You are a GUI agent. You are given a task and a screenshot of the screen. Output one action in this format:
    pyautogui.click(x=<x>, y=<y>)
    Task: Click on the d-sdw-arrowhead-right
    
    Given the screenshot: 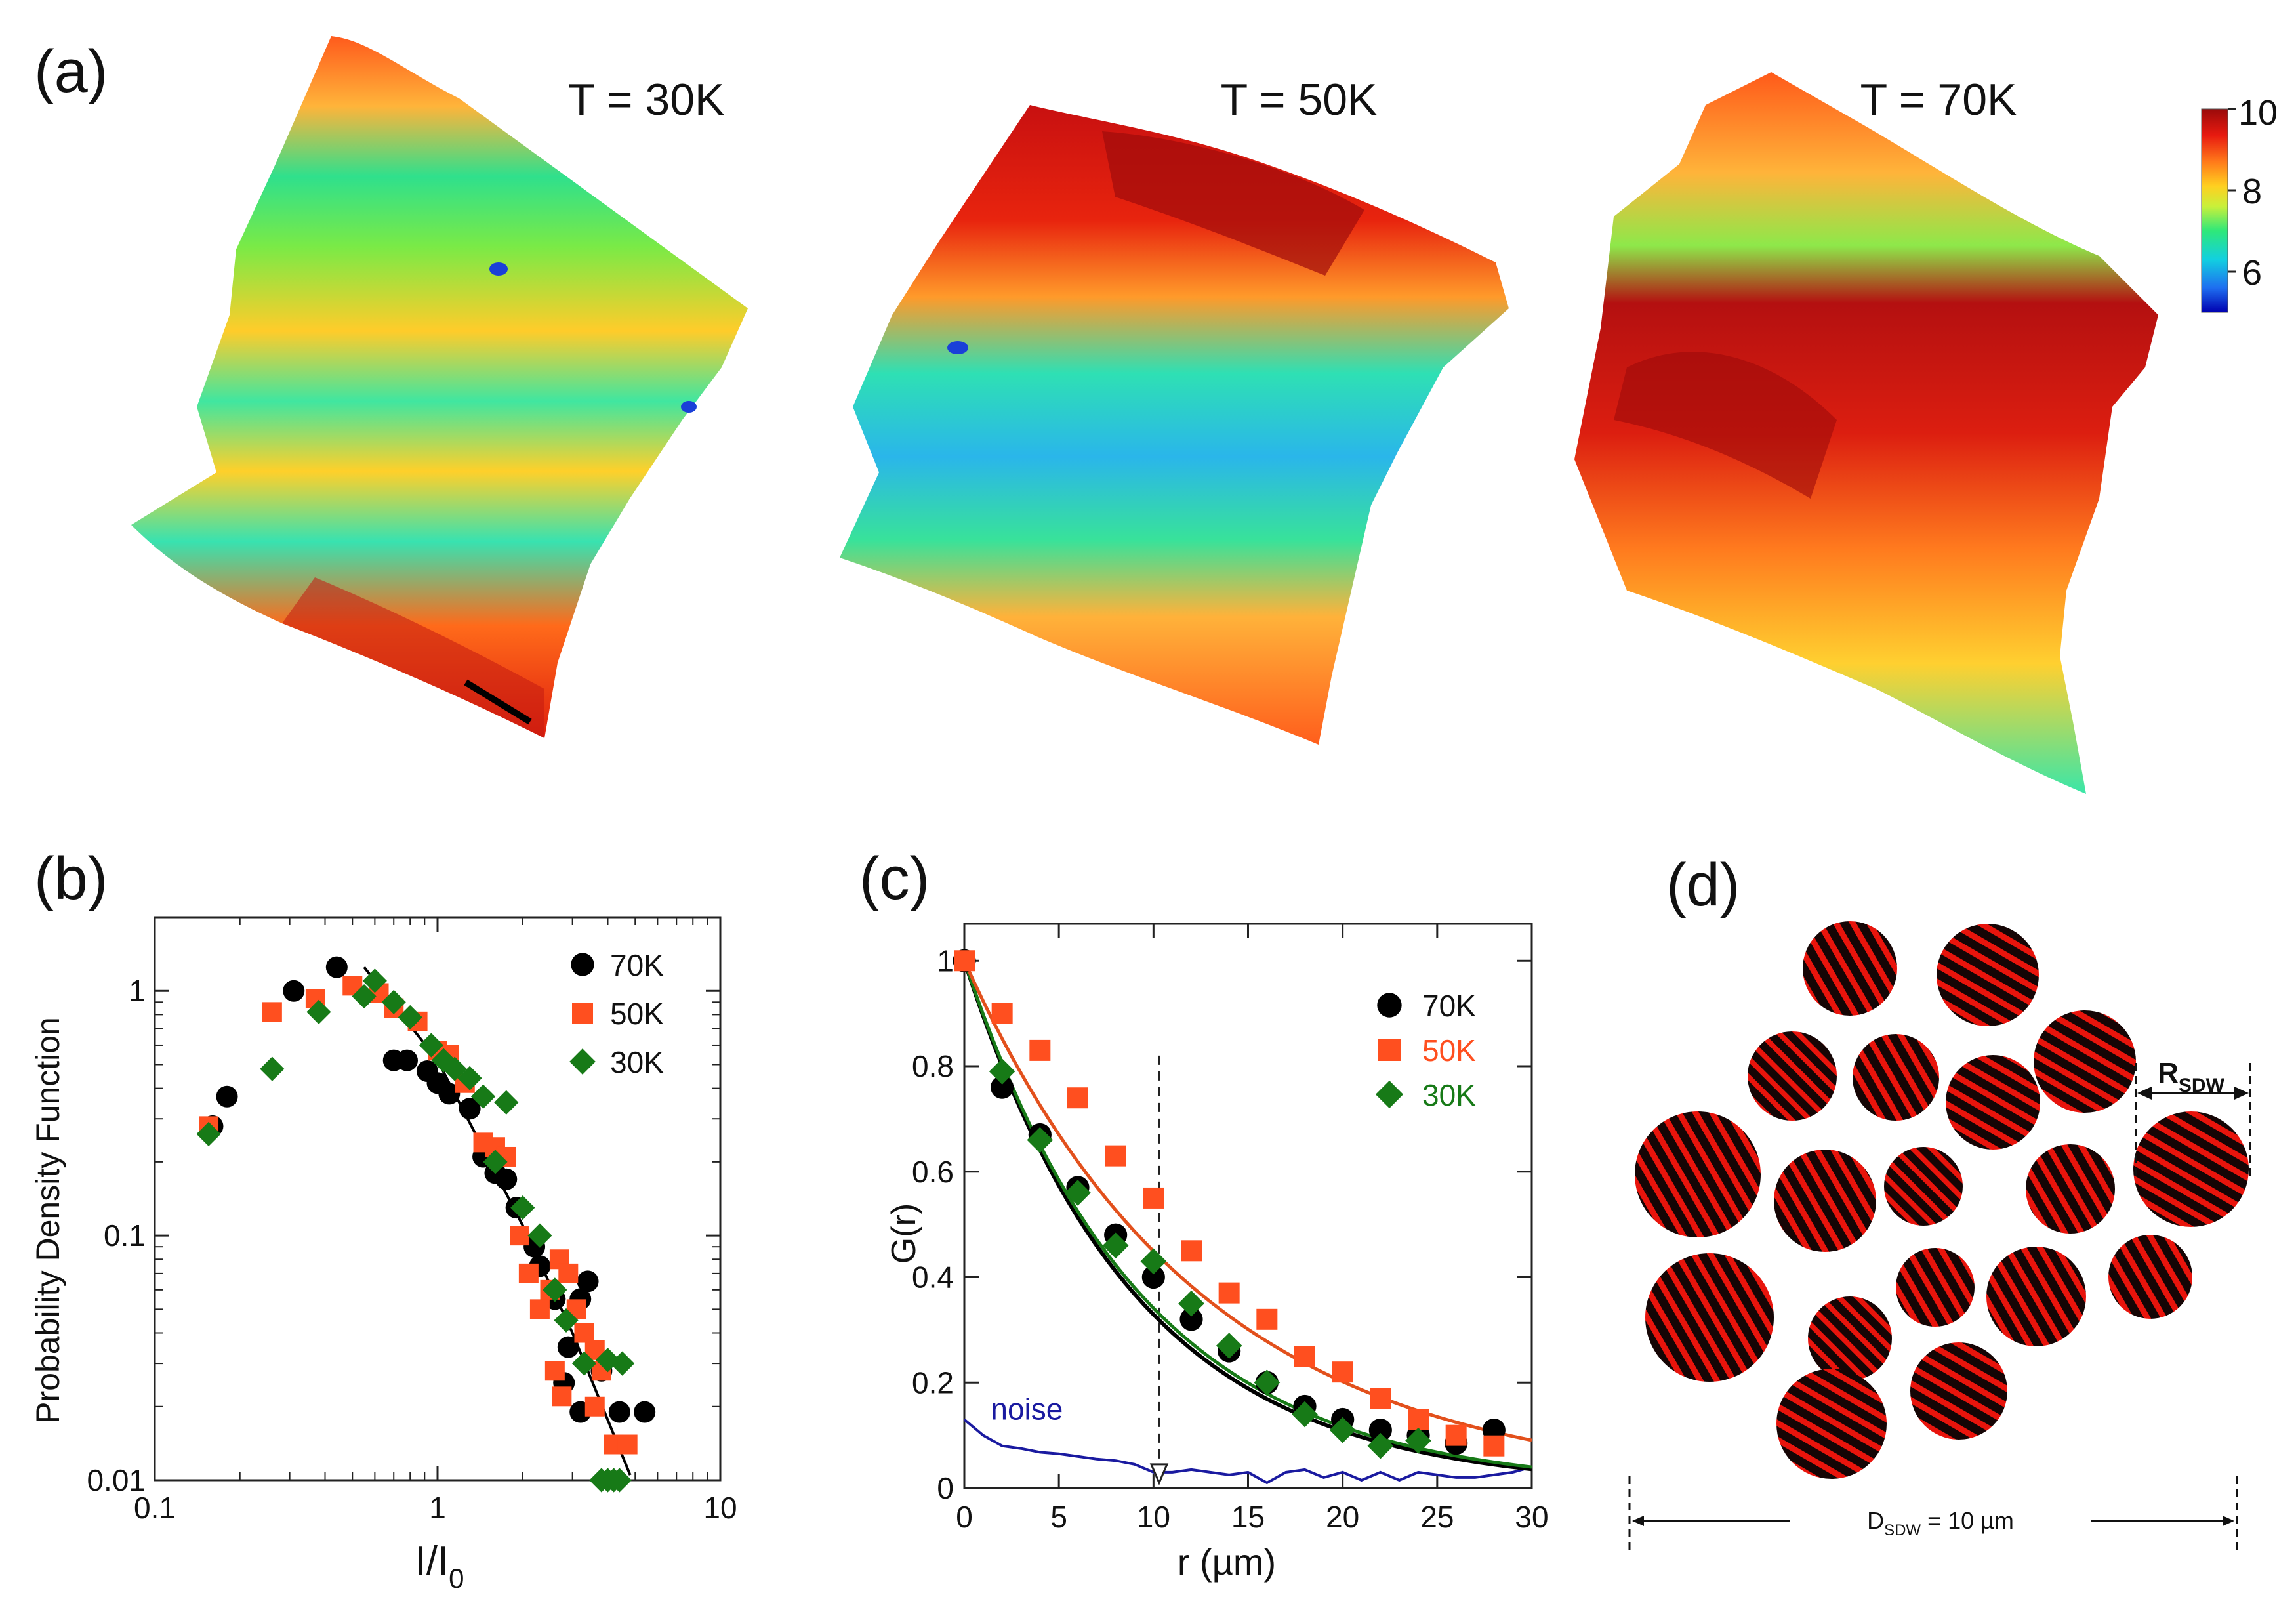 What is the action you would take?
    pyautogui.click(x=2228, y=1521)
    